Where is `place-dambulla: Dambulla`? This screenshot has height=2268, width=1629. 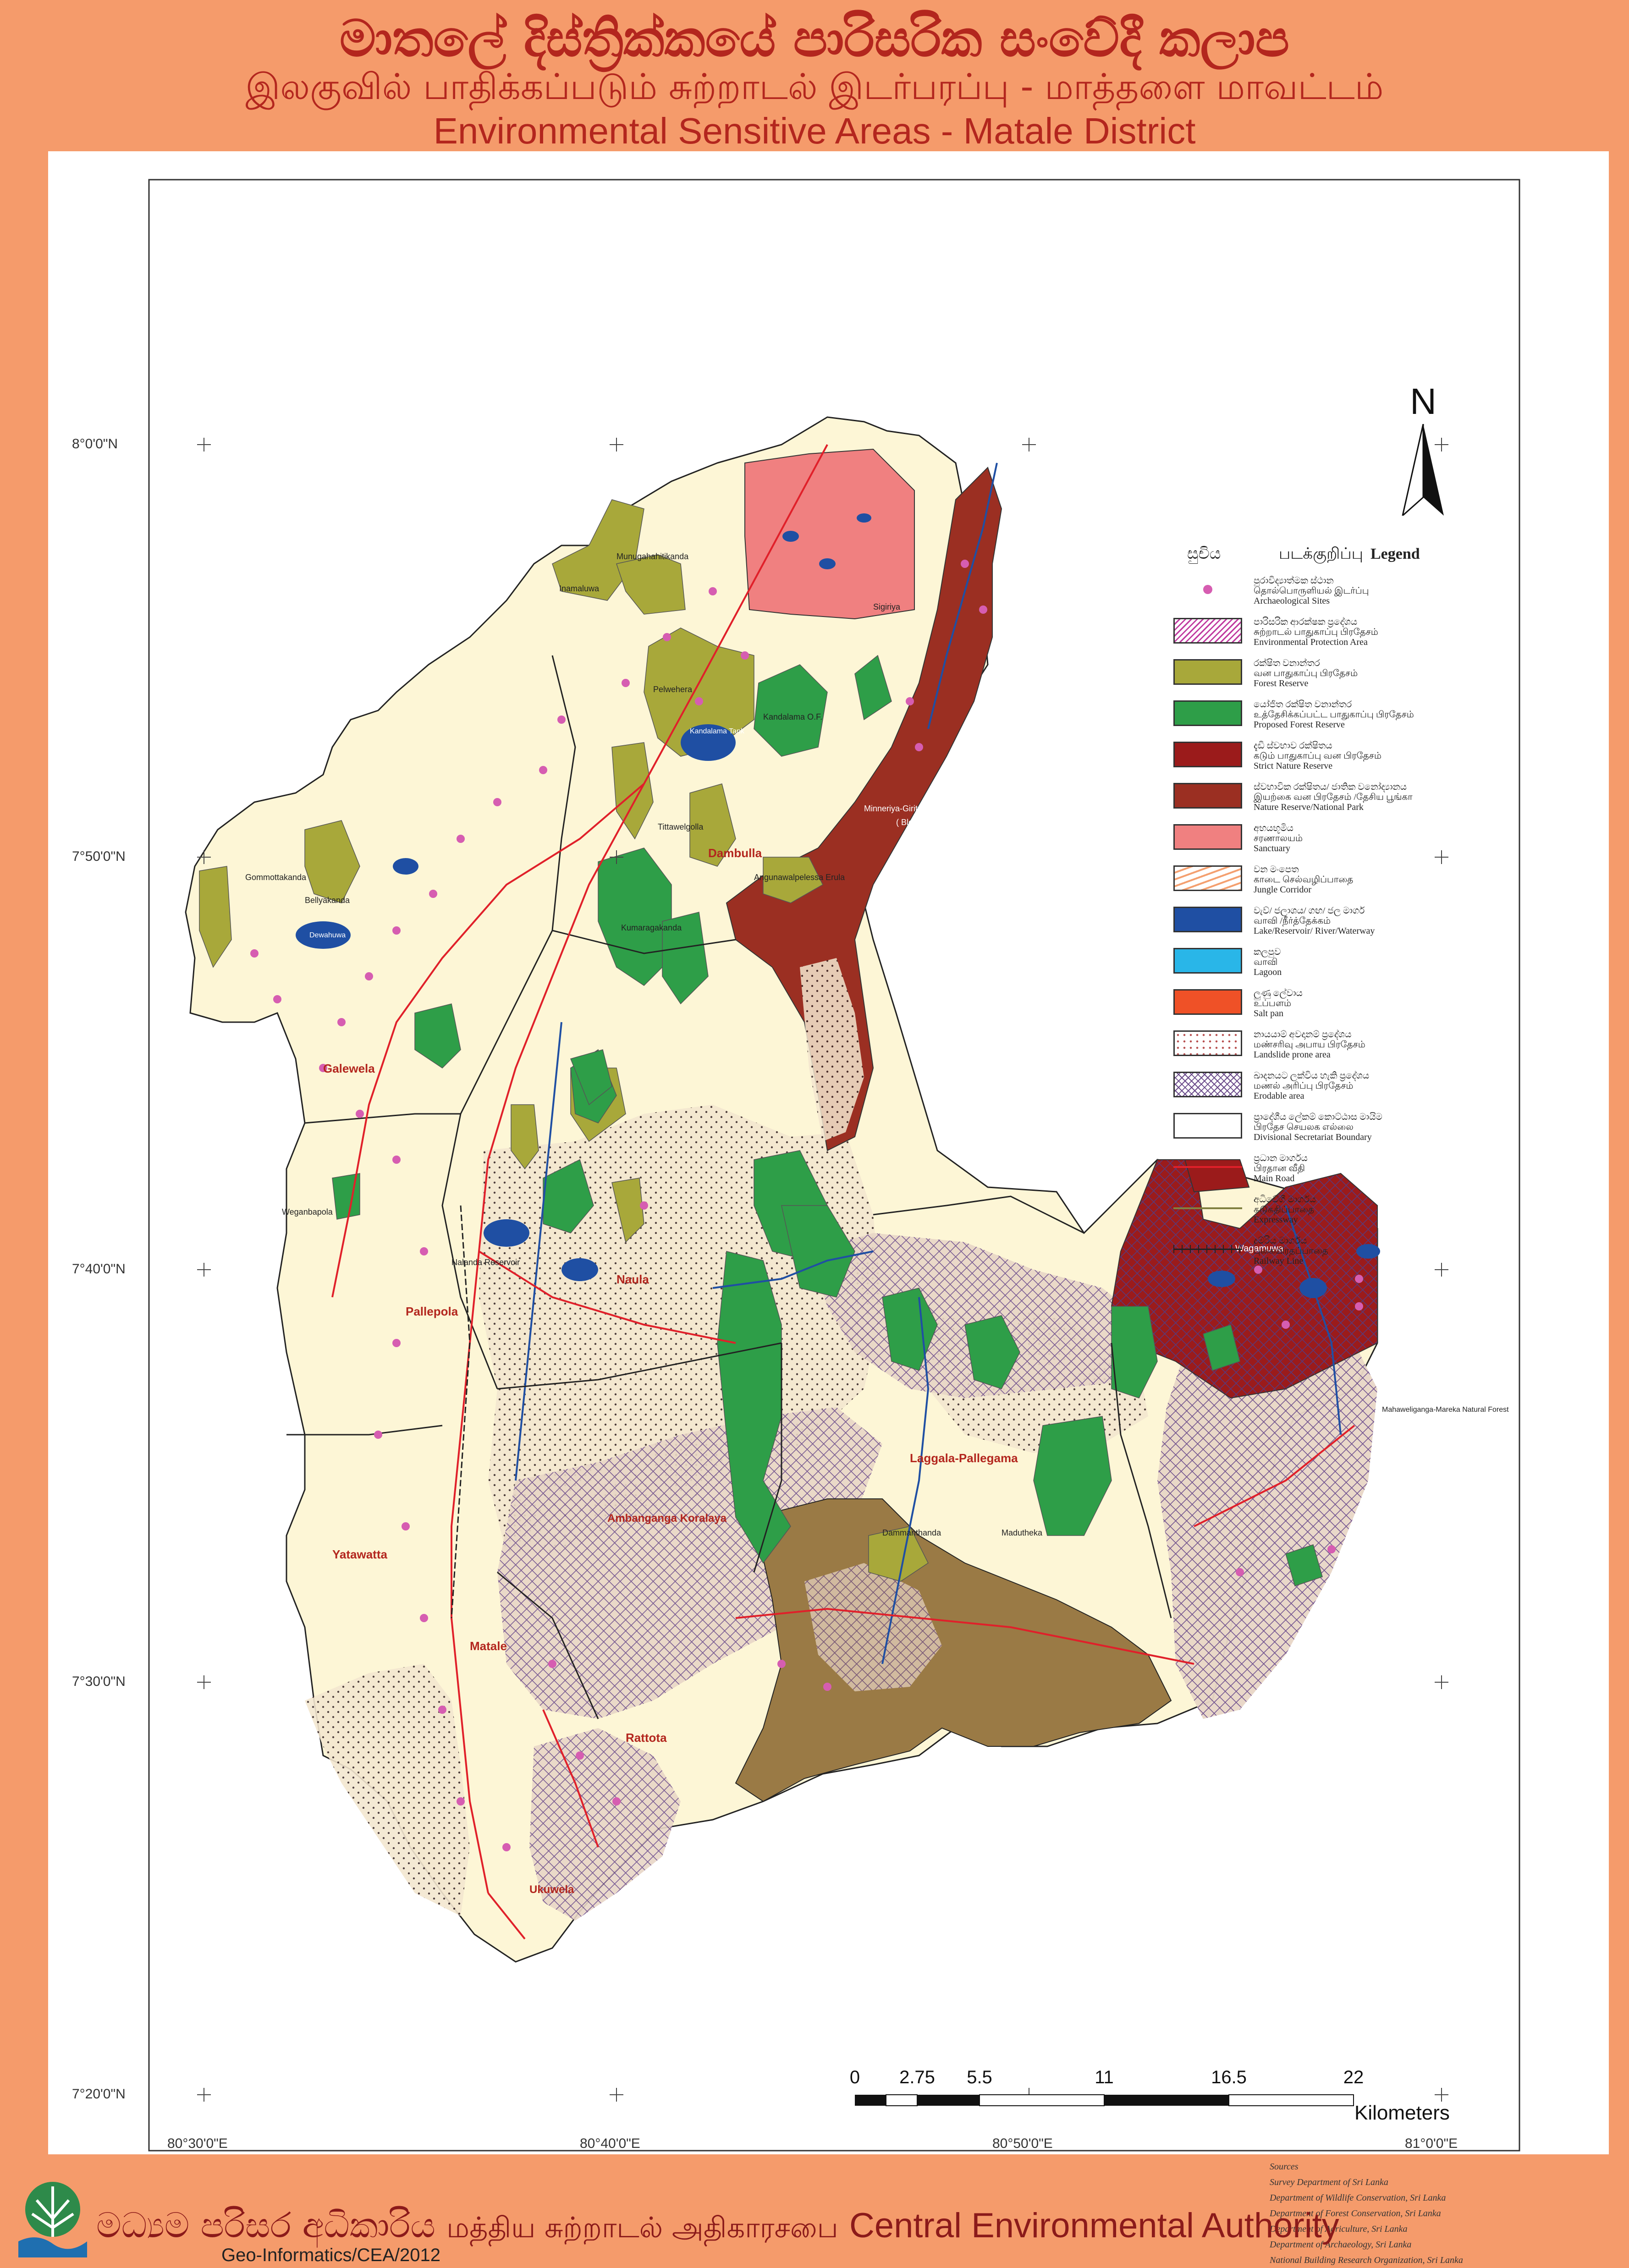
place-dambulla: Dambulla is located at coordinates (735, 853).